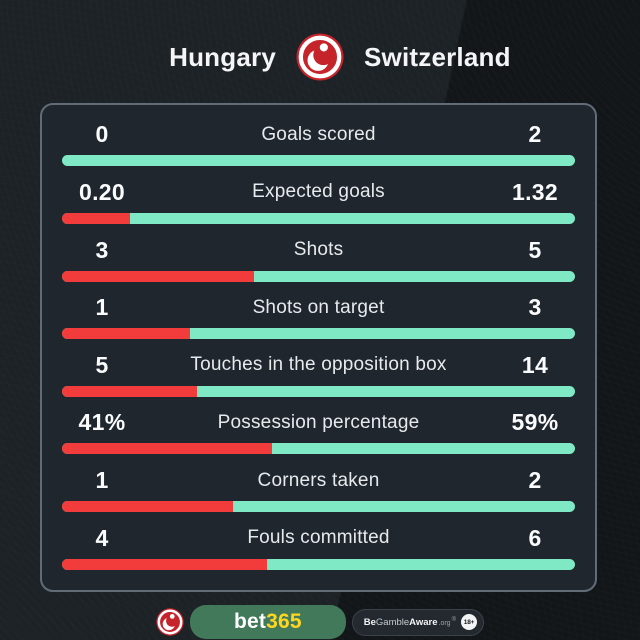  I want to click on stat-row: 5 Touches in the opposition box 14, so click(318, 375).